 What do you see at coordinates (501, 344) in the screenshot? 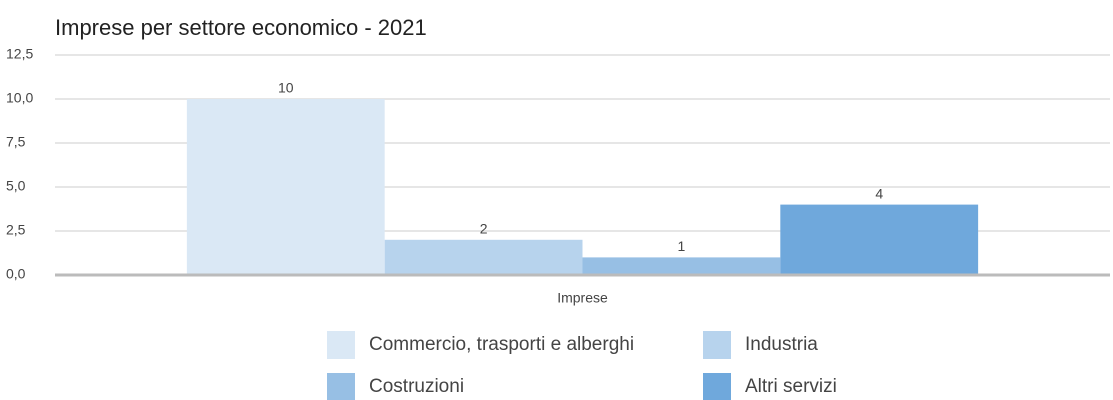
I see `legend-label: Commercio, trasporti e alberghi` at bounding box center [501, 344].